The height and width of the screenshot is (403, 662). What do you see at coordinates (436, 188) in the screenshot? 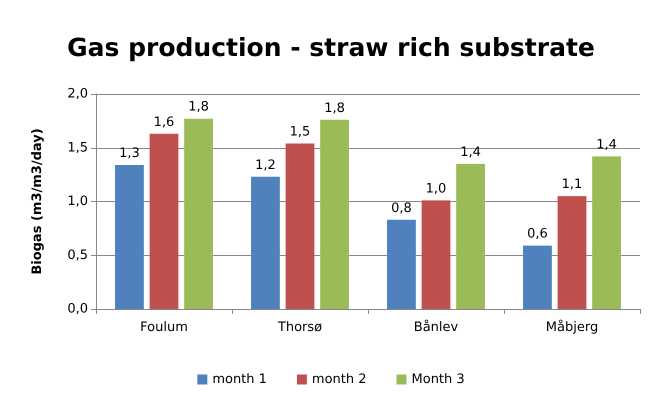
I see `data-label: 1,0` at bounding box center [436, 188].